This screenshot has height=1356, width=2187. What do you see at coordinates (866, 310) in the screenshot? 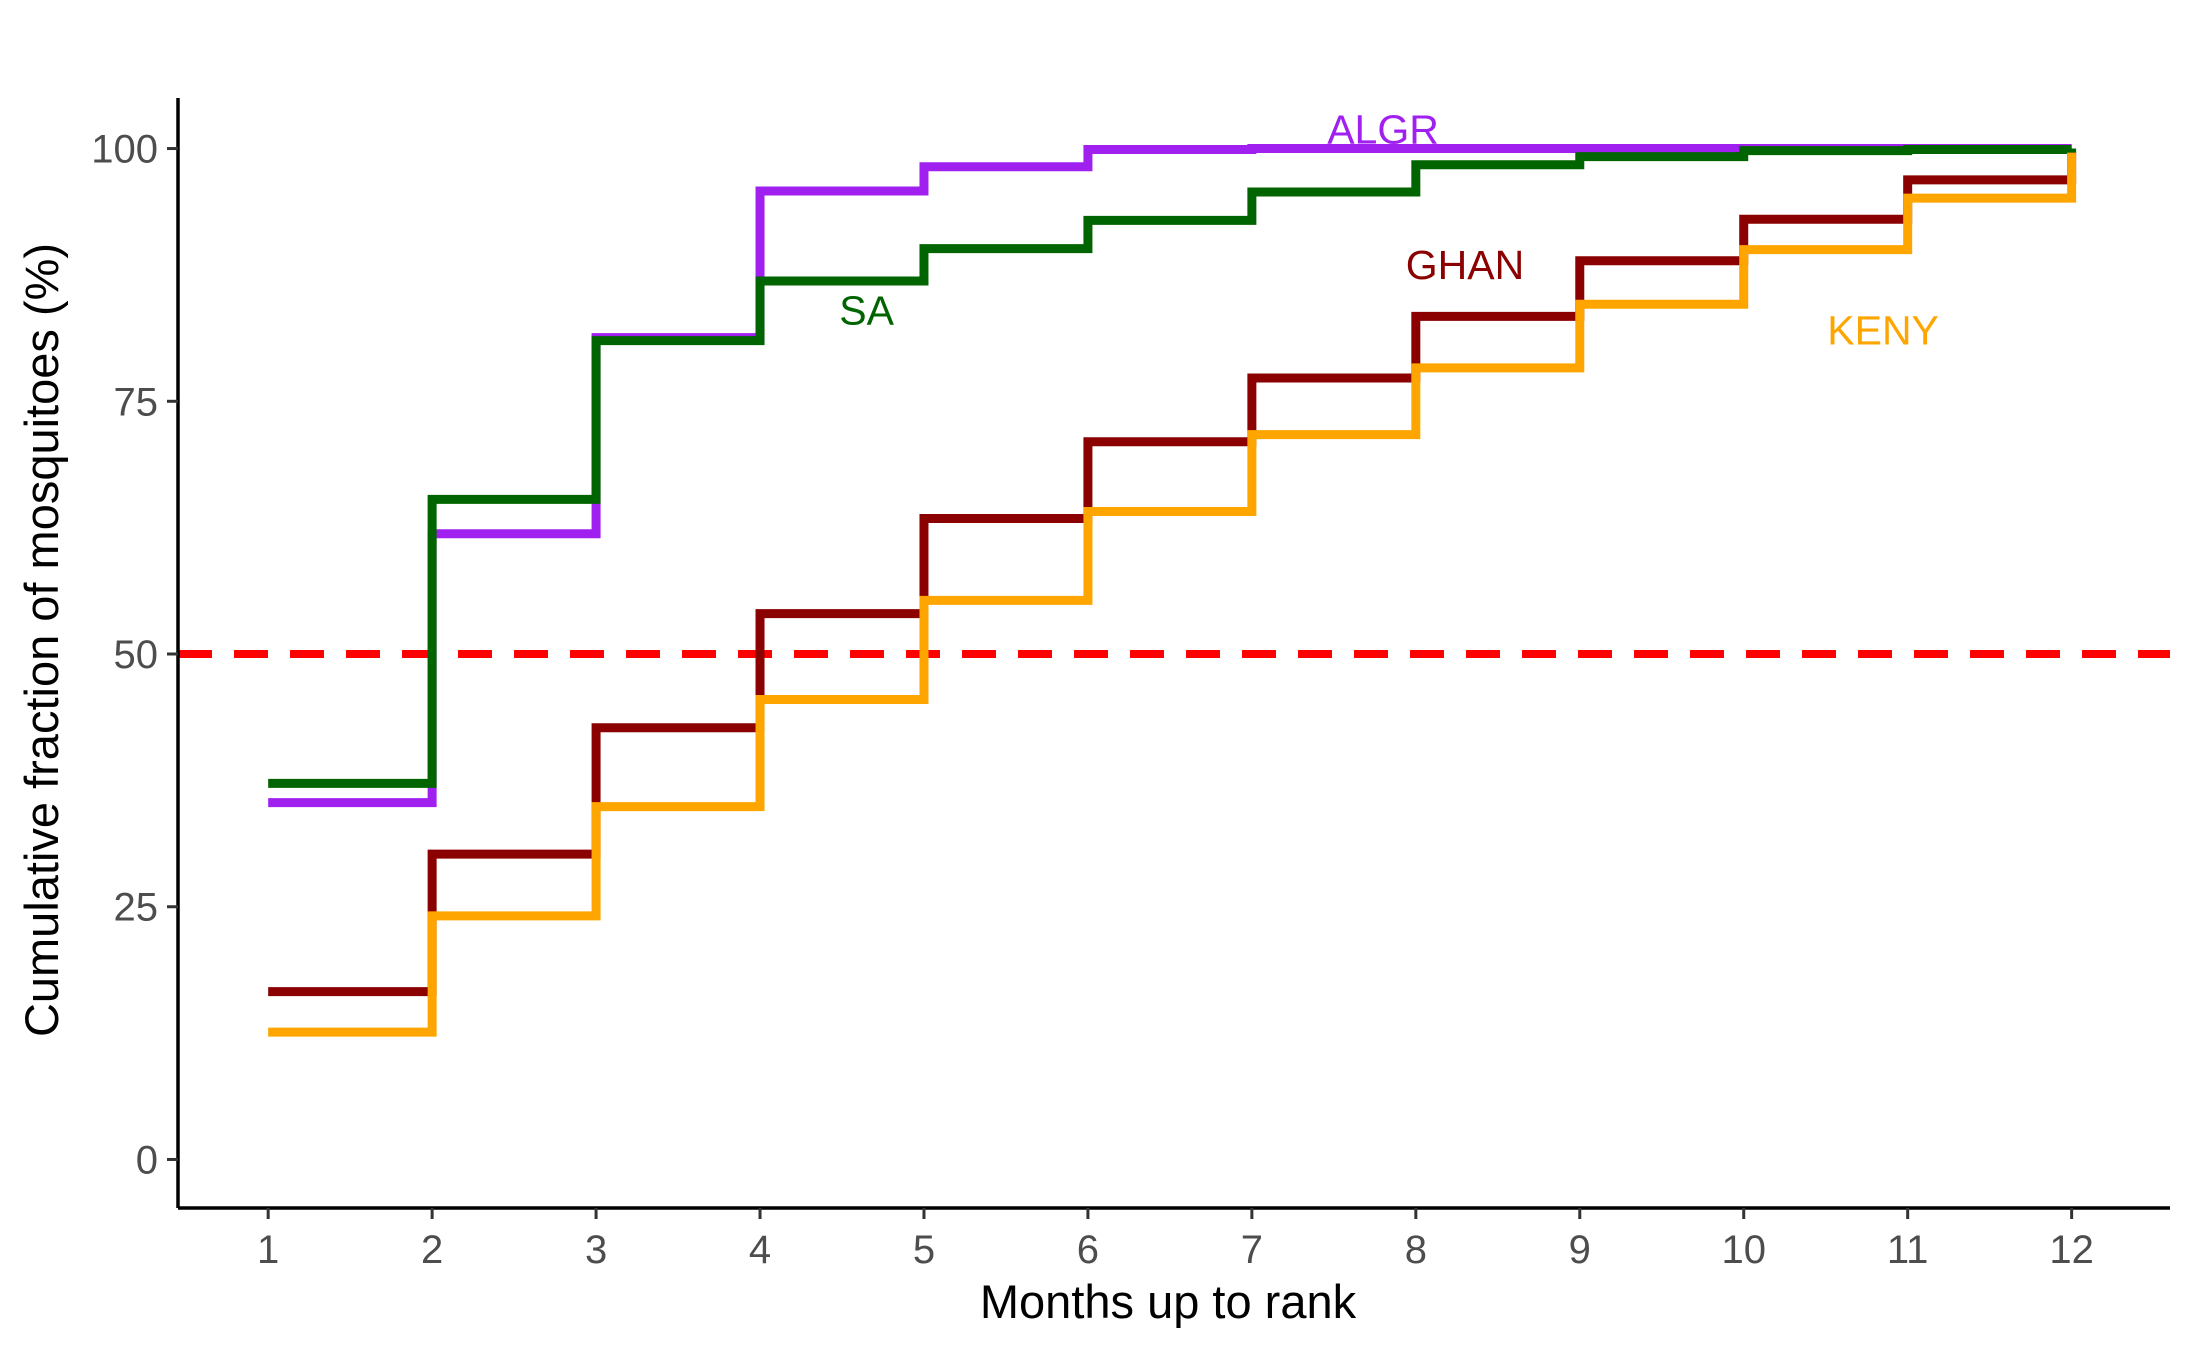
I see `series-label-sa: SA` at bounding box center [866, 310].